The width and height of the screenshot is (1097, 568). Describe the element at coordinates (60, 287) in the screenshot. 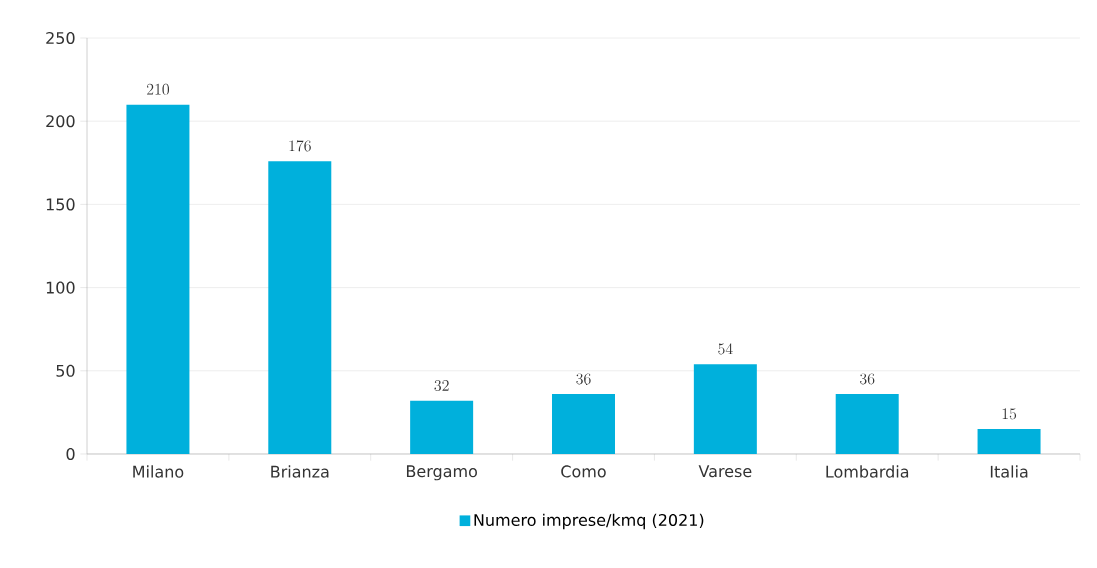

I see `y-tick-label: 100` at that location.